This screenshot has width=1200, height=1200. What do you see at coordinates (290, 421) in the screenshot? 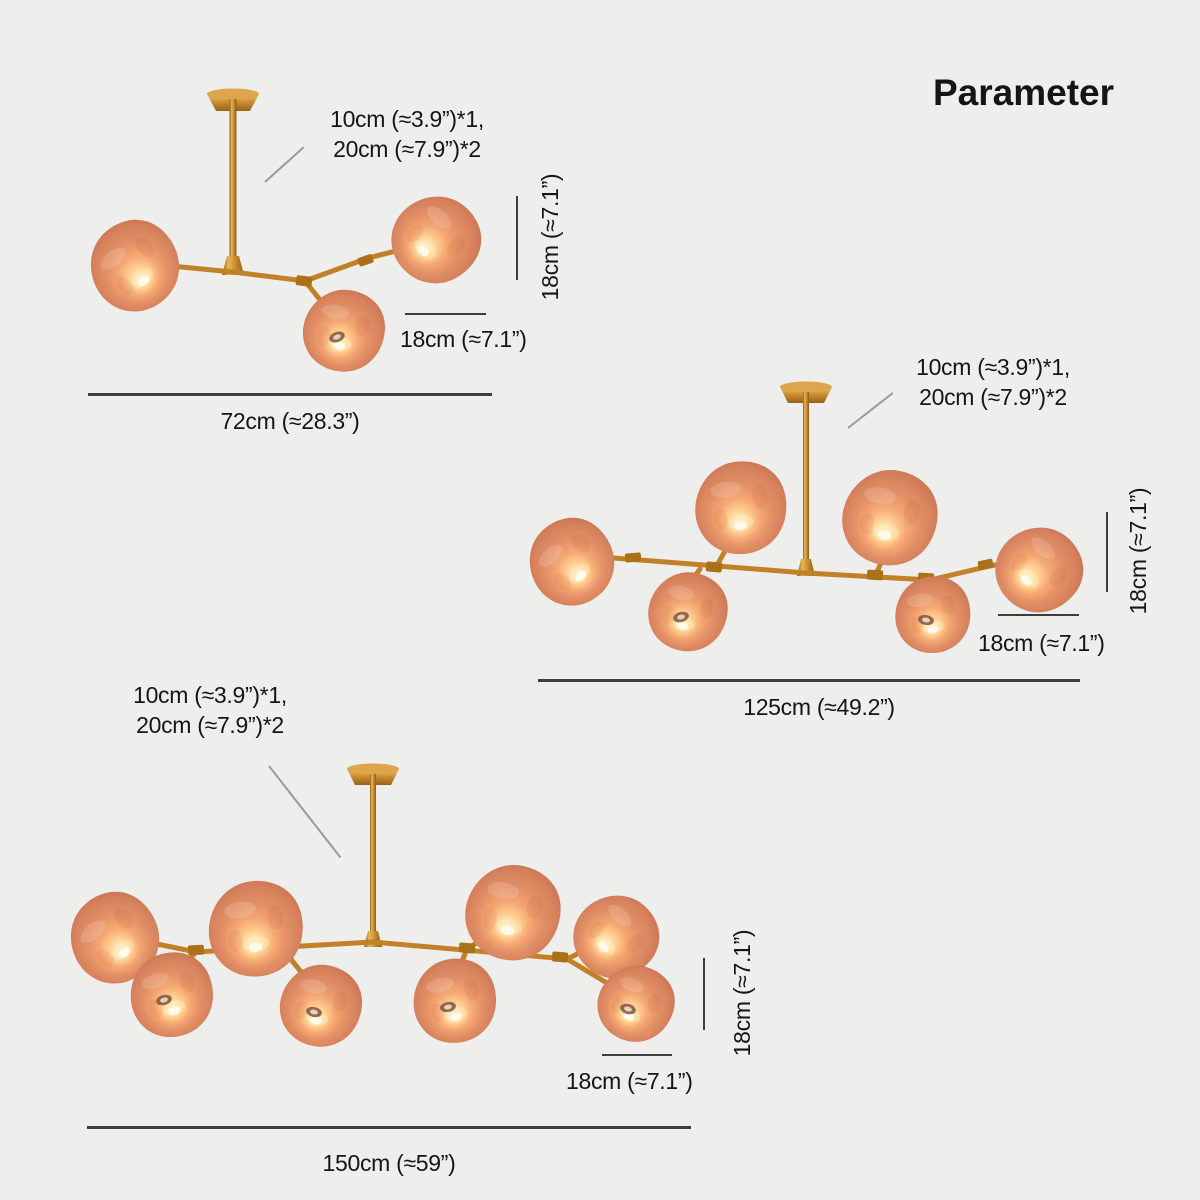
I see `overall-width-label-3-light: 72cm (≈28.3”)` at bounding box center [290, 421].